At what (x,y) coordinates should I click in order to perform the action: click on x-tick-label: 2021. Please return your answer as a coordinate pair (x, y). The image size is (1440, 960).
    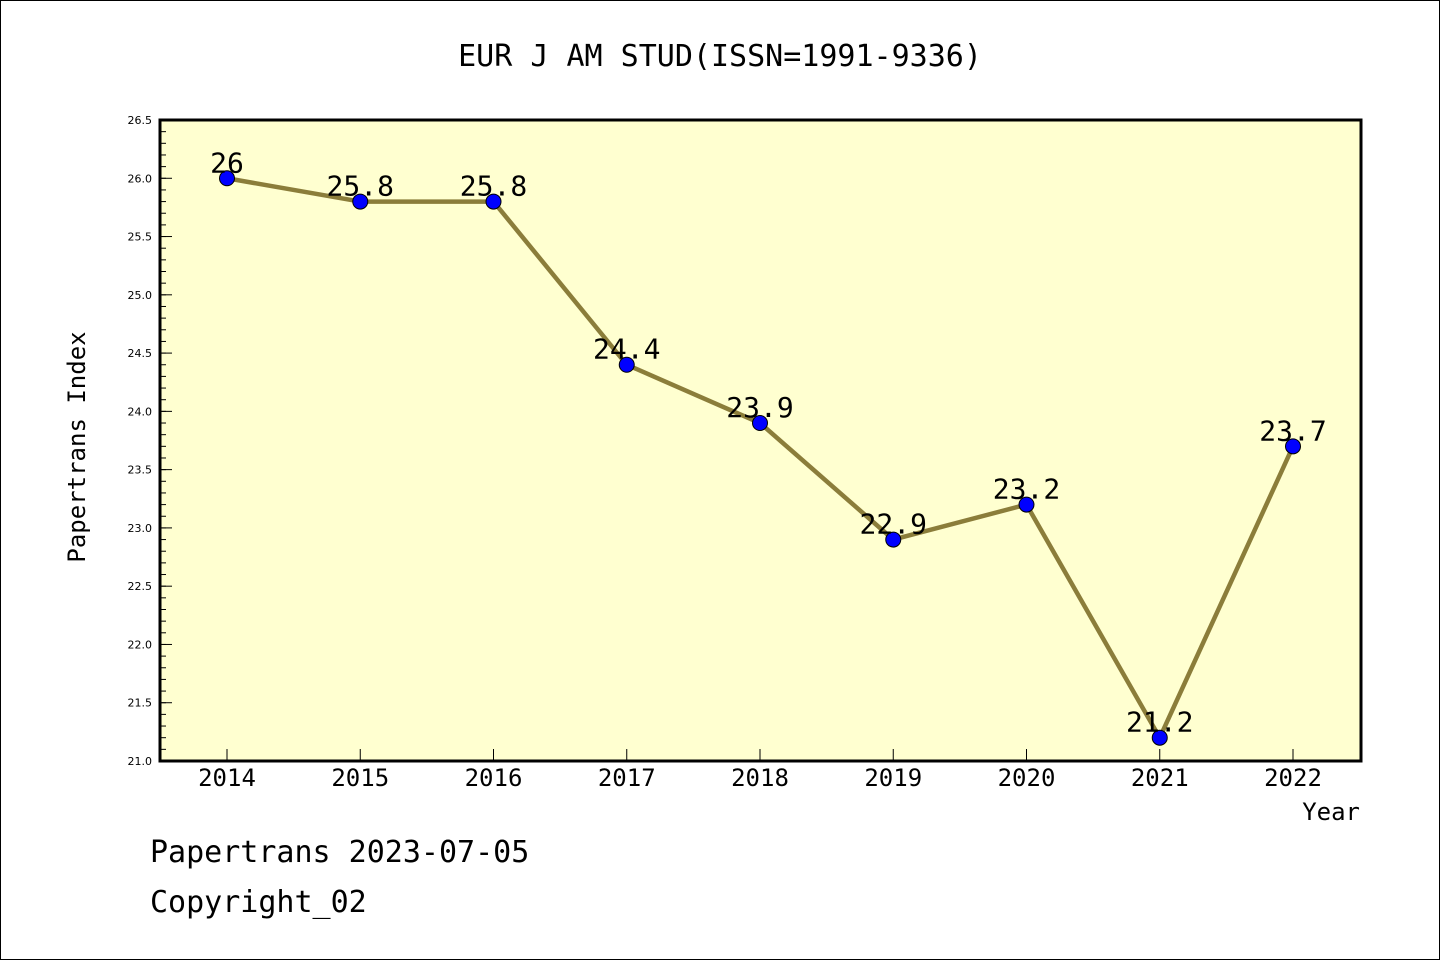
    Looking at the image, I should click on (1160, 778).